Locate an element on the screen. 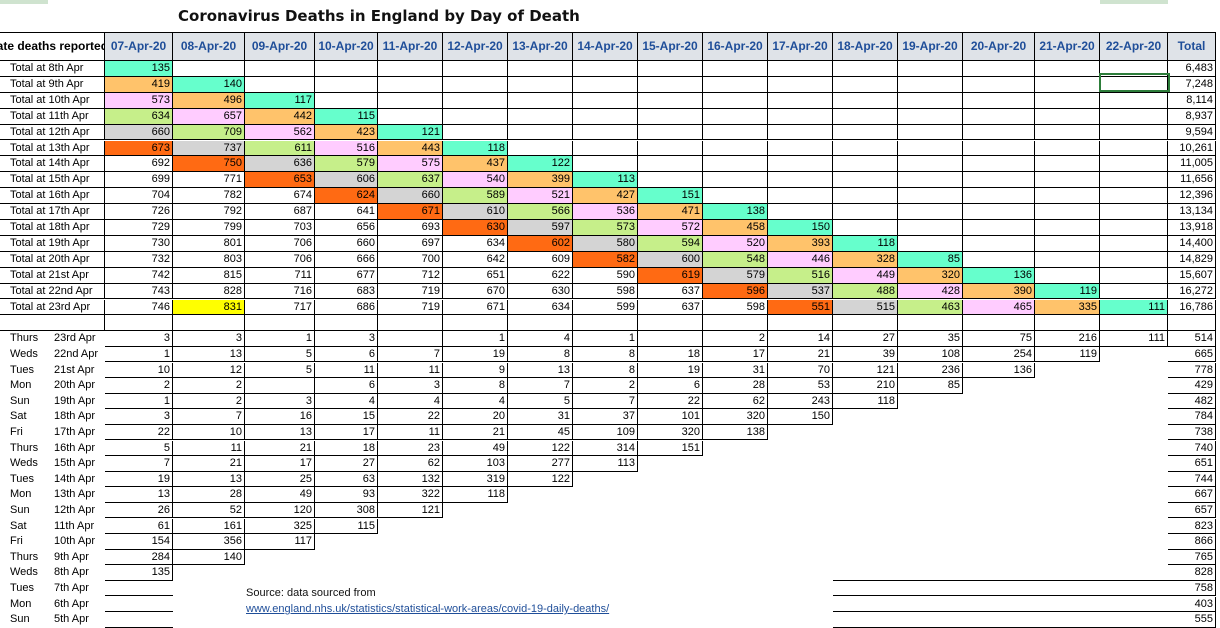 The width and height of the screenshot is (1220, 628). cumulative-cell: 118 is located at coordinates (865, 243).